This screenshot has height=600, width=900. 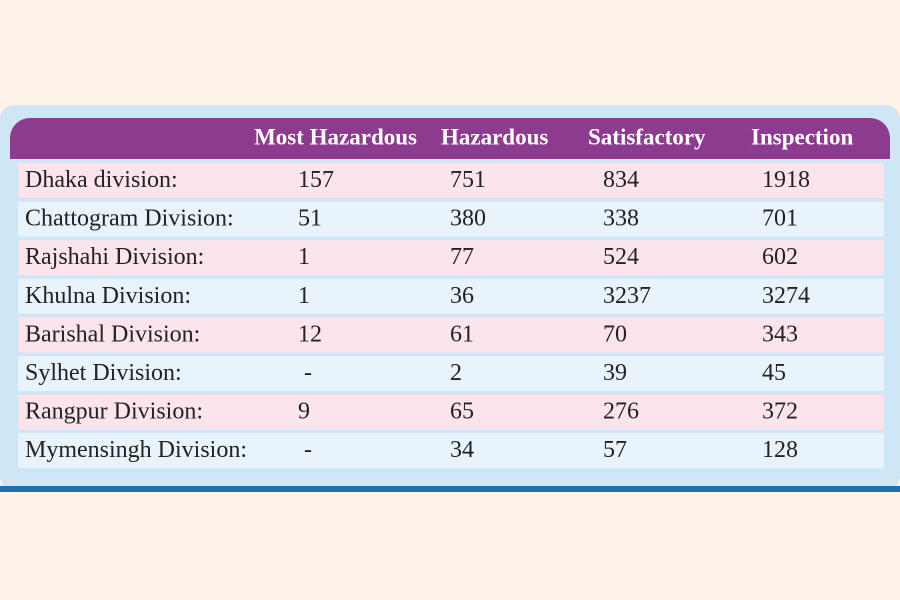 I want to click on cell-value: 2, so click(x=456, y=373).